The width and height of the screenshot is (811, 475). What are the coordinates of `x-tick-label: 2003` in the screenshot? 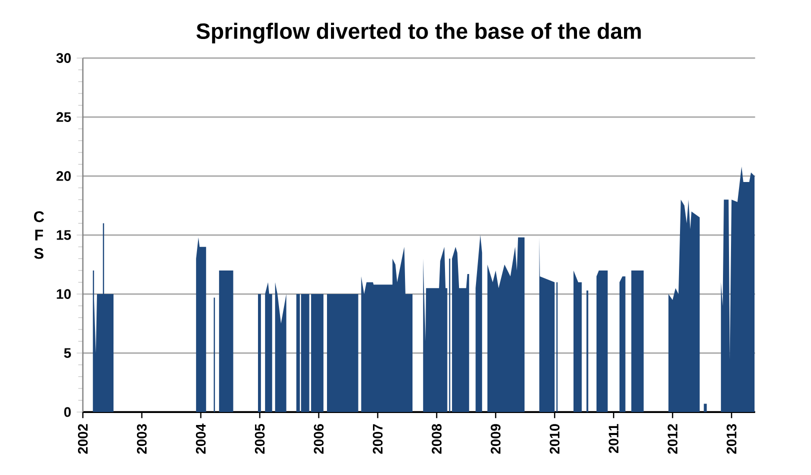 It's located at (141, 439).